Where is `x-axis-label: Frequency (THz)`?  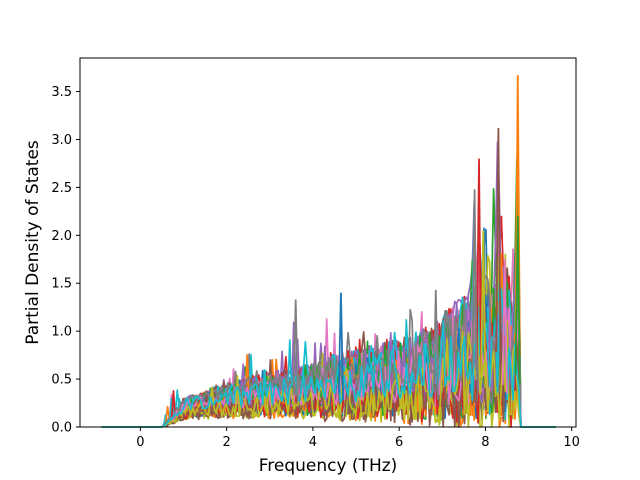 x-axis-label: Frequency (THz) is located at coordinates (328, 466).